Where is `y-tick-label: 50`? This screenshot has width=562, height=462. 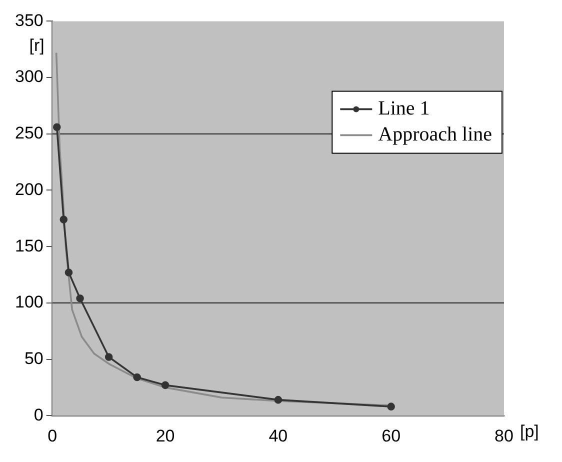 y-tick-label: 50 is located at coordinates (34, 358).